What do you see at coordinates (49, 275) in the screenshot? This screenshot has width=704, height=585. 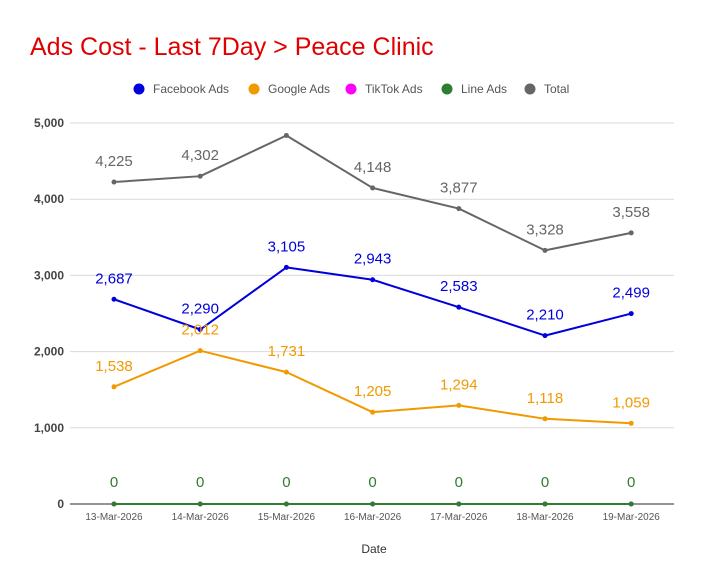 I see `y-tick-label: 3,000` at bounding box center [49, 275].